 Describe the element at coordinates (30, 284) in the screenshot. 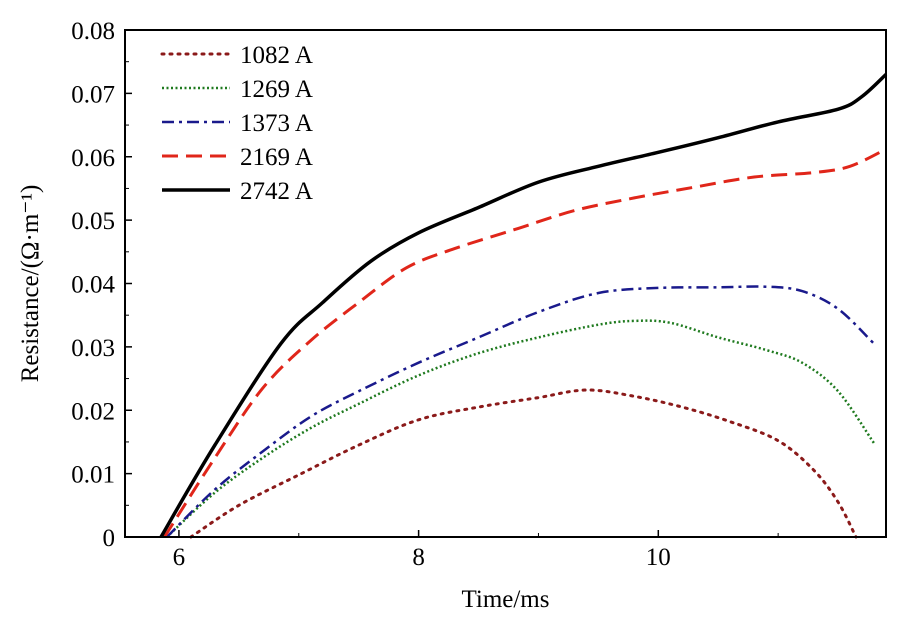

I see `y-axis-title: Resistance/(Ω·m⁻¹)` at that location.